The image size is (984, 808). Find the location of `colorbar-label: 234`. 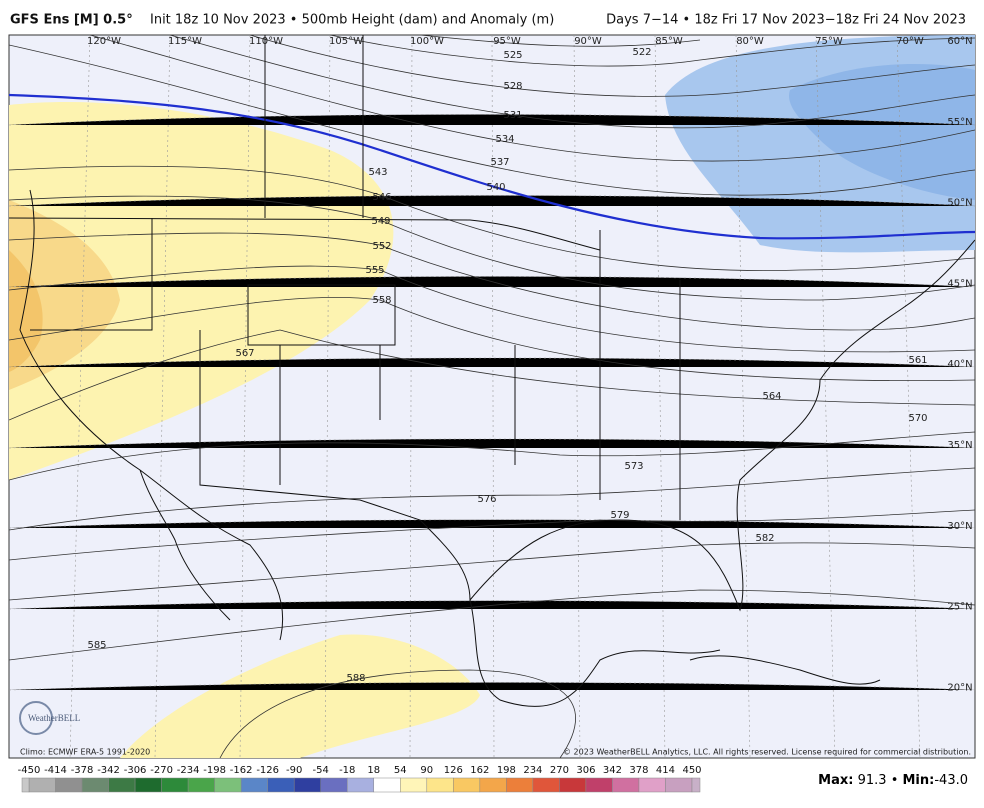

colorbar-label: 234 is located at coordinates (532, 770).